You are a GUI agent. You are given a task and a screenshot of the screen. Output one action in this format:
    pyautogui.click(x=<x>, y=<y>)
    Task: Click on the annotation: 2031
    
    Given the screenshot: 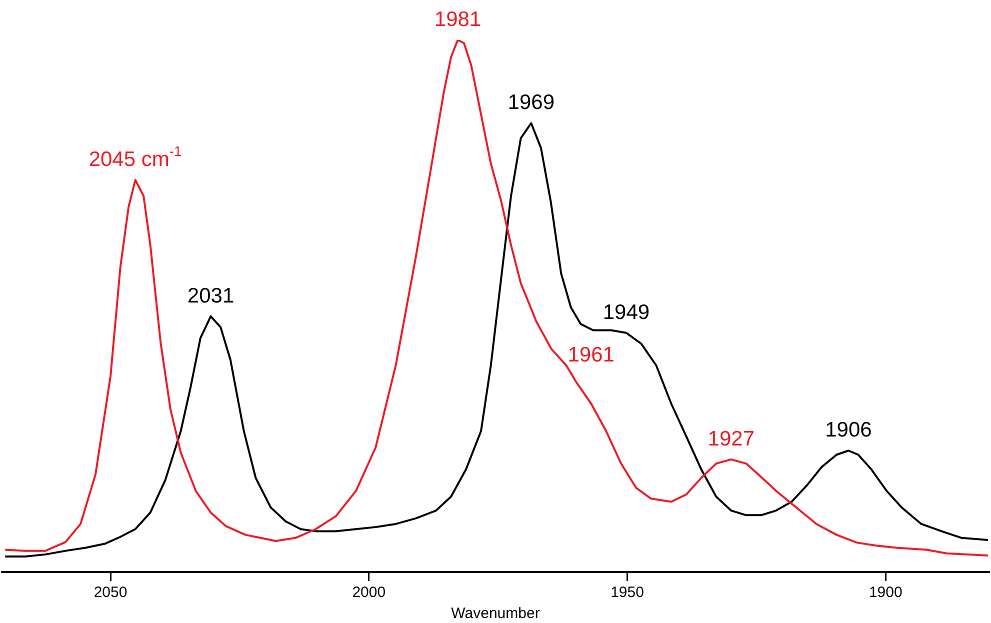 What is the action you would take?
    pyautogui.click(x=210, y=296)
    